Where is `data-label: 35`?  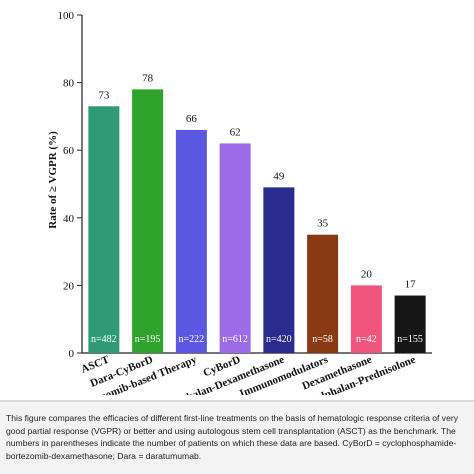
data-label: 35 is located at coordinates (323, 224).